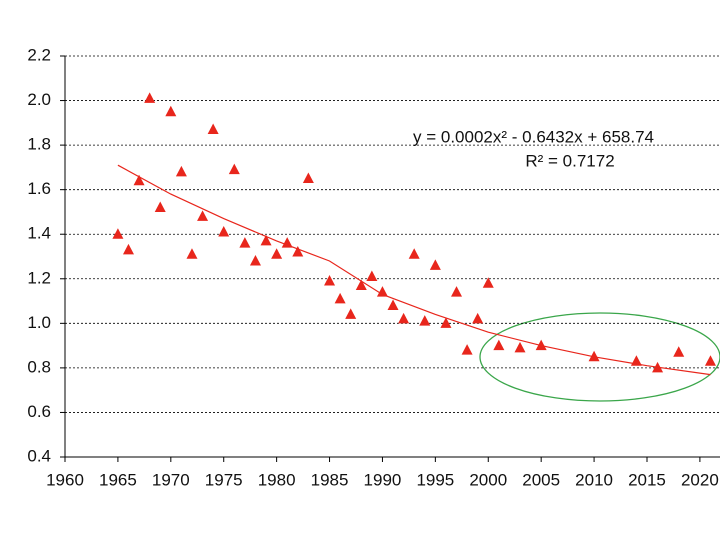 Image resolution: width=720 pixels, height=540 pixels. I want to click on x-tick-label: 2020, so click(700, 479).